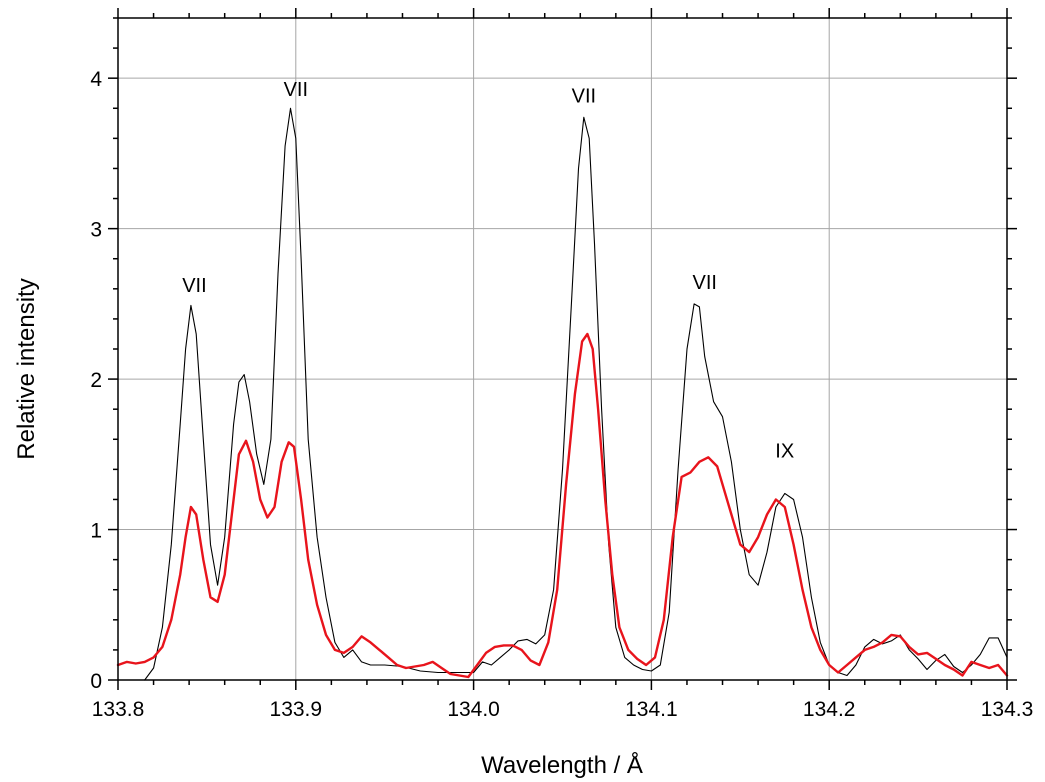 The width and height of the screenshot is (1045, 782). I want to click on y-tick-label: 1, so click(96, 531).